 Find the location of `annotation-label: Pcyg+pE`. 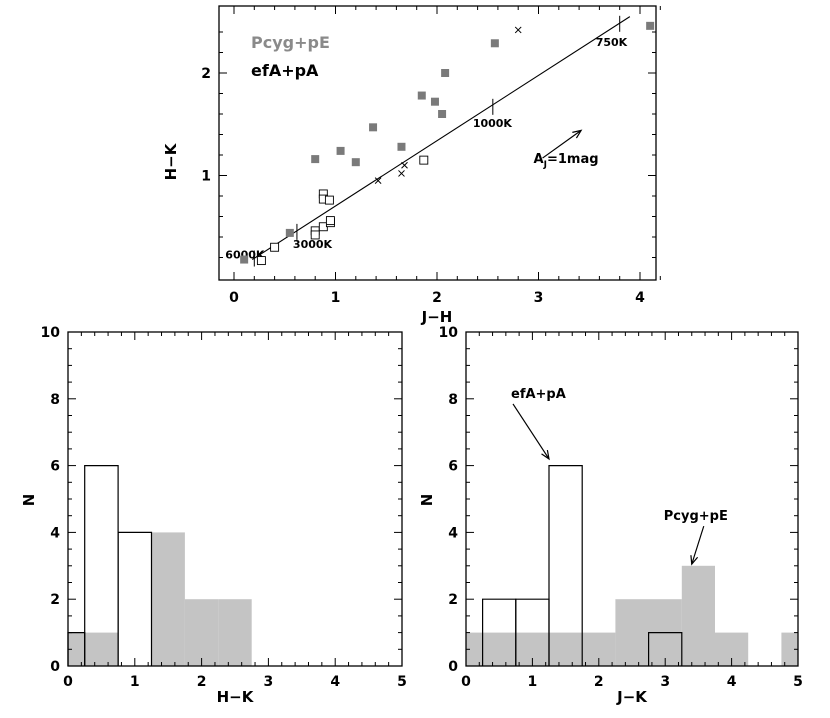

annotation-label: Pcyg+pE is located at coordinates (696, 516).